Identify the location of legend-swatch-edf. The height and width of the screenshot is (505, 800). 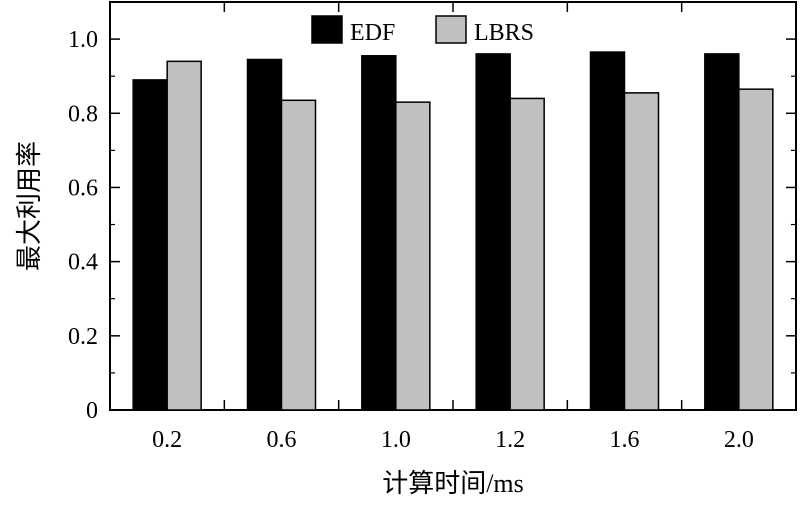
(327, 29).